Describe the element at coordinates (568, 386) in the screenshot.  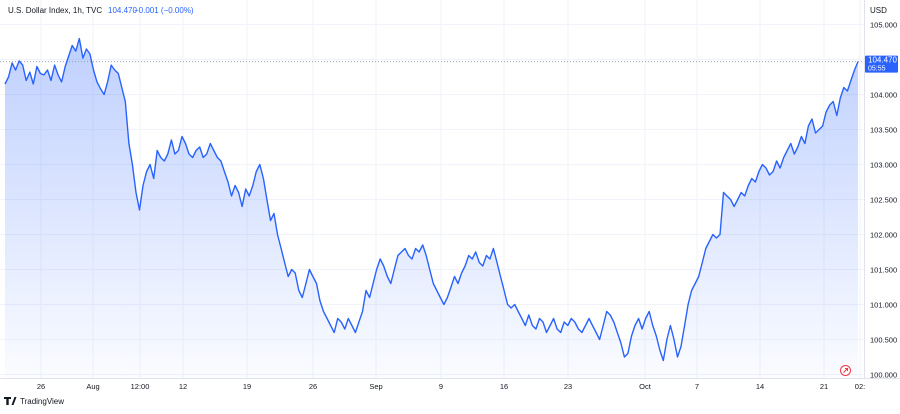
I see `time-tick-label: 23` at that location.